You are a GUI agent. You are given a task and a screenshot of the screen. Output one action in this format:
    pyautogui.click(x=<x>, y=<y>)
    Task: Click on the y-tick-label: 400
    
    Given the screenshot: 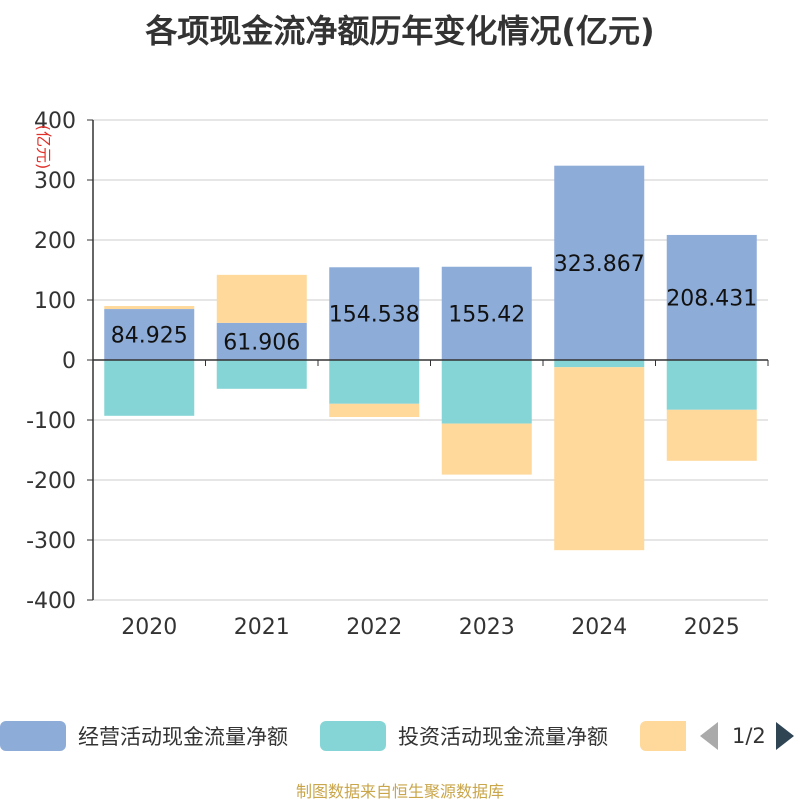 What is the action you would take?
    pyautogui.click(x=55, y=121)
    